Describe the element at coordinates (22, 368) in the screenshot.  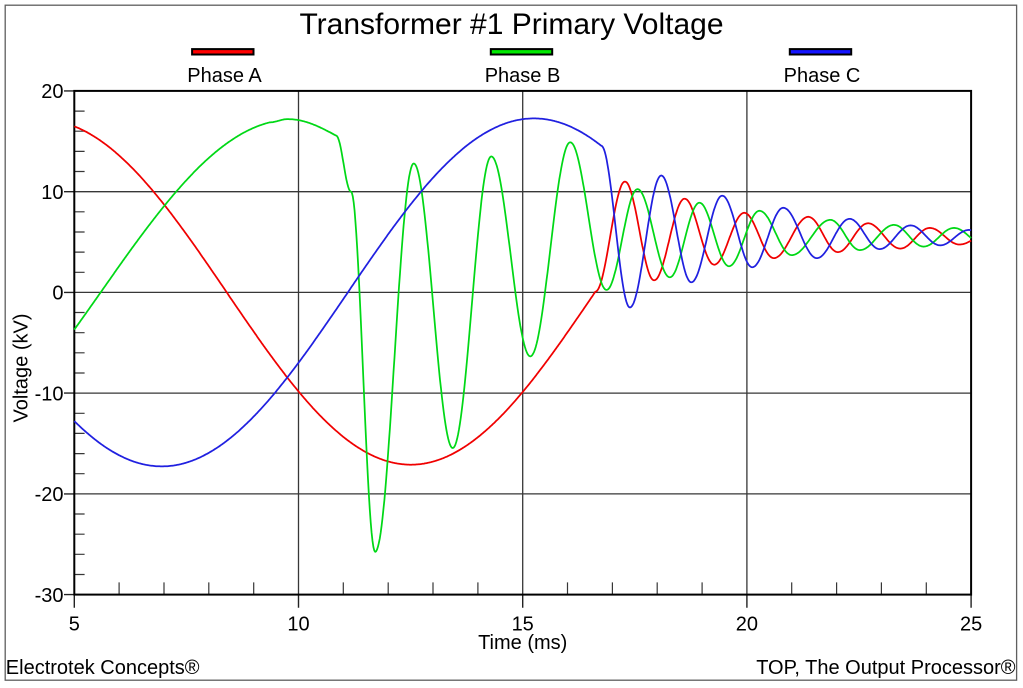
I see `svg-text: Voltage (kV)` at that location.